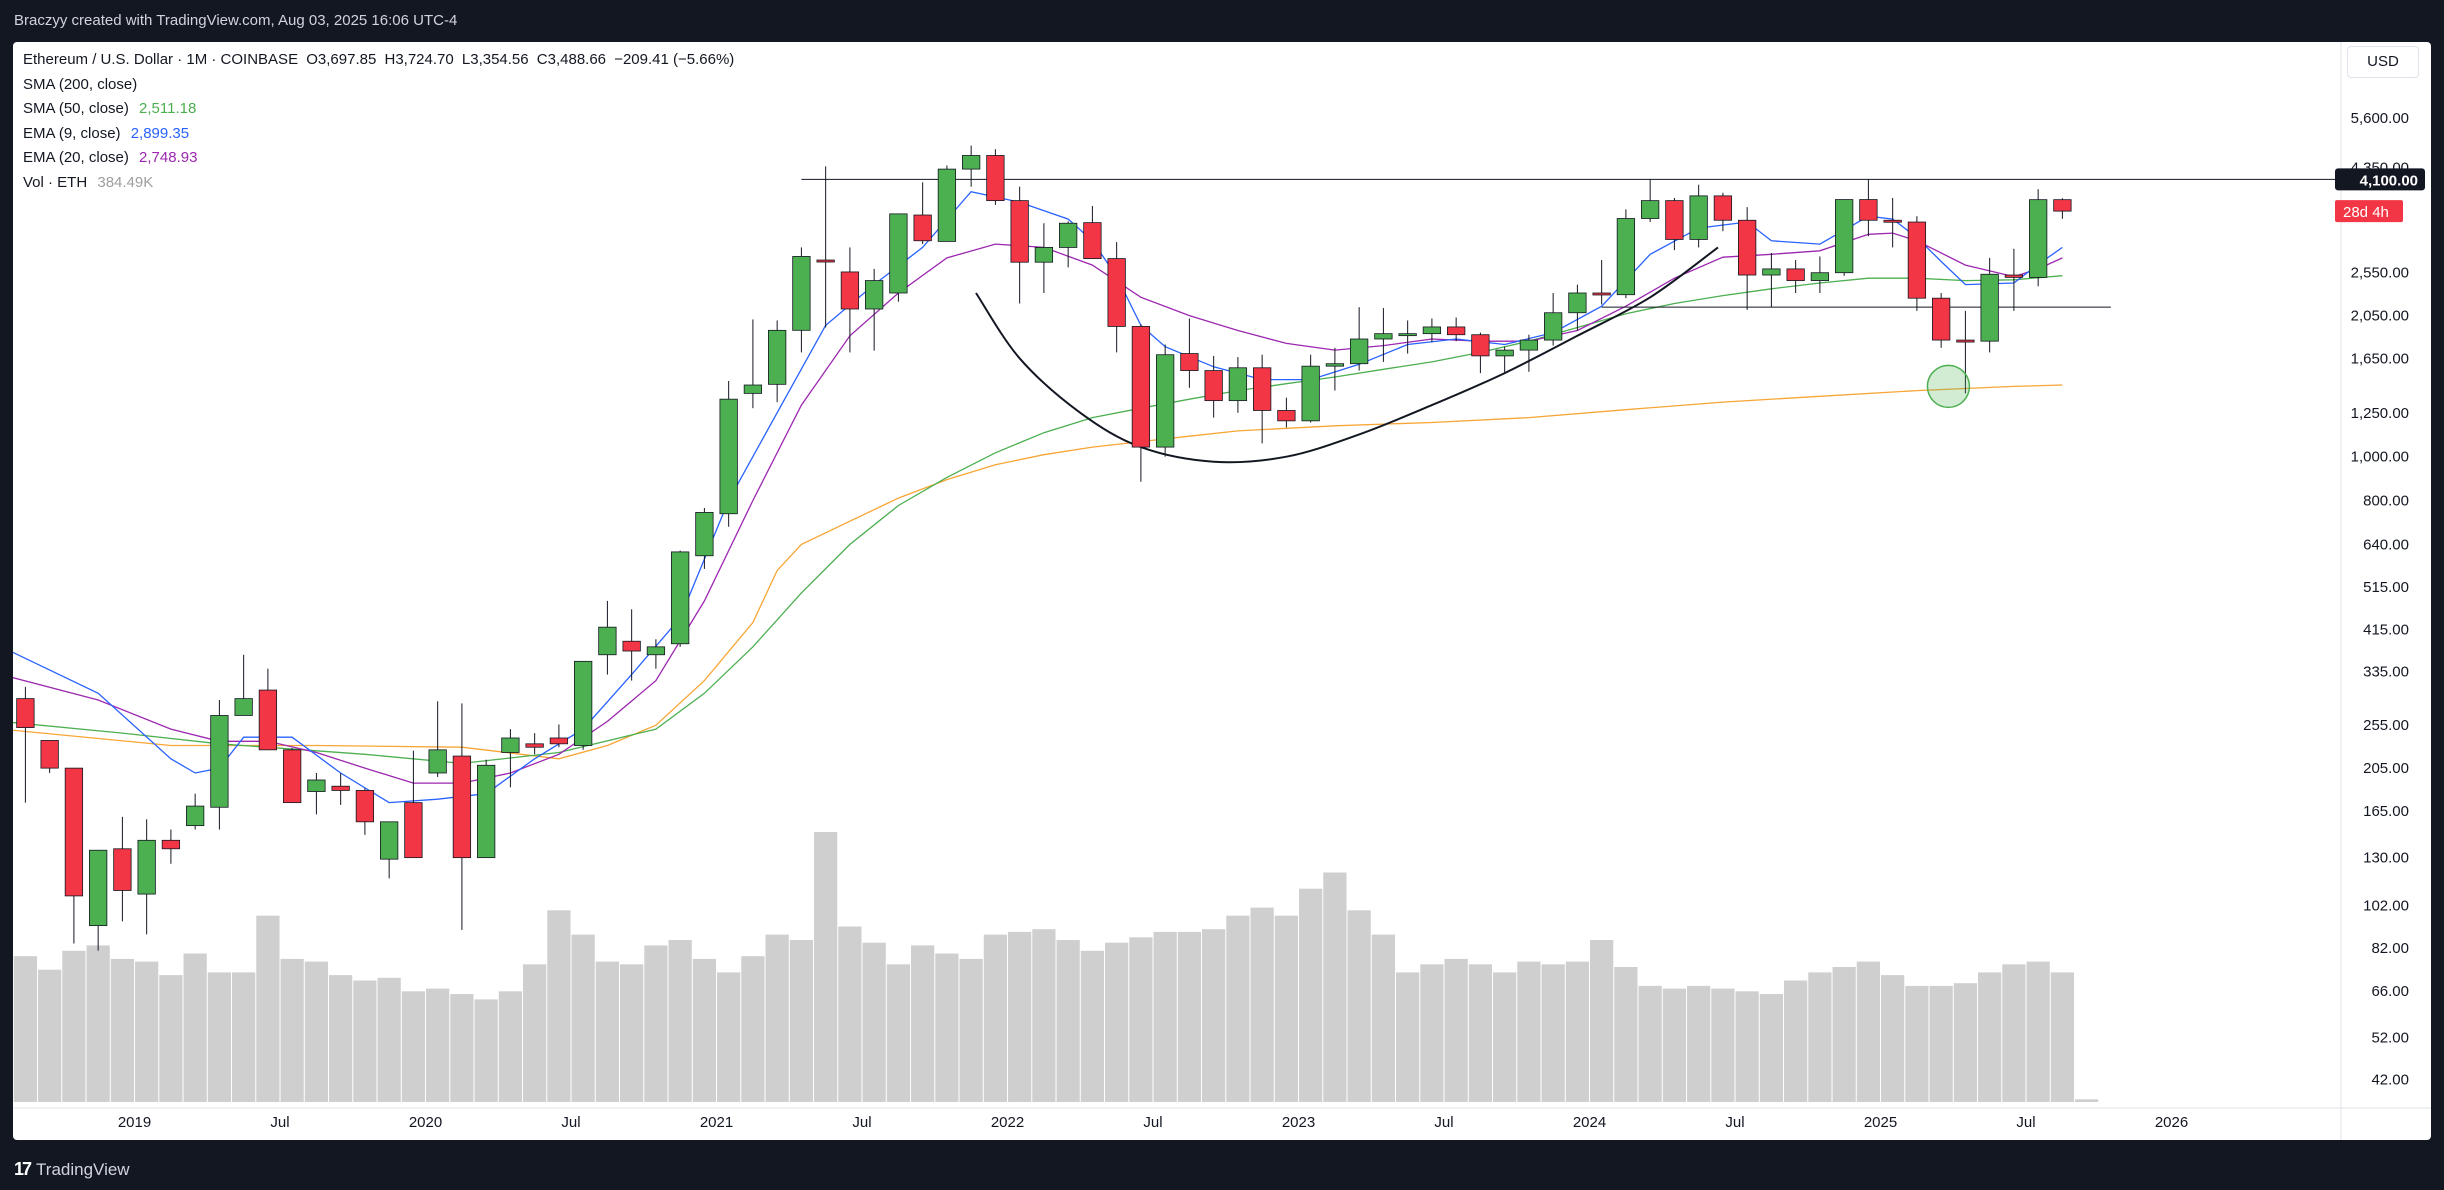 The image size is (2444, 1190). Describe the element at coordinates (380, 158) in the screenshot. I see `indicator-ema20: EMA (20, close) 2,748.93` at that location.